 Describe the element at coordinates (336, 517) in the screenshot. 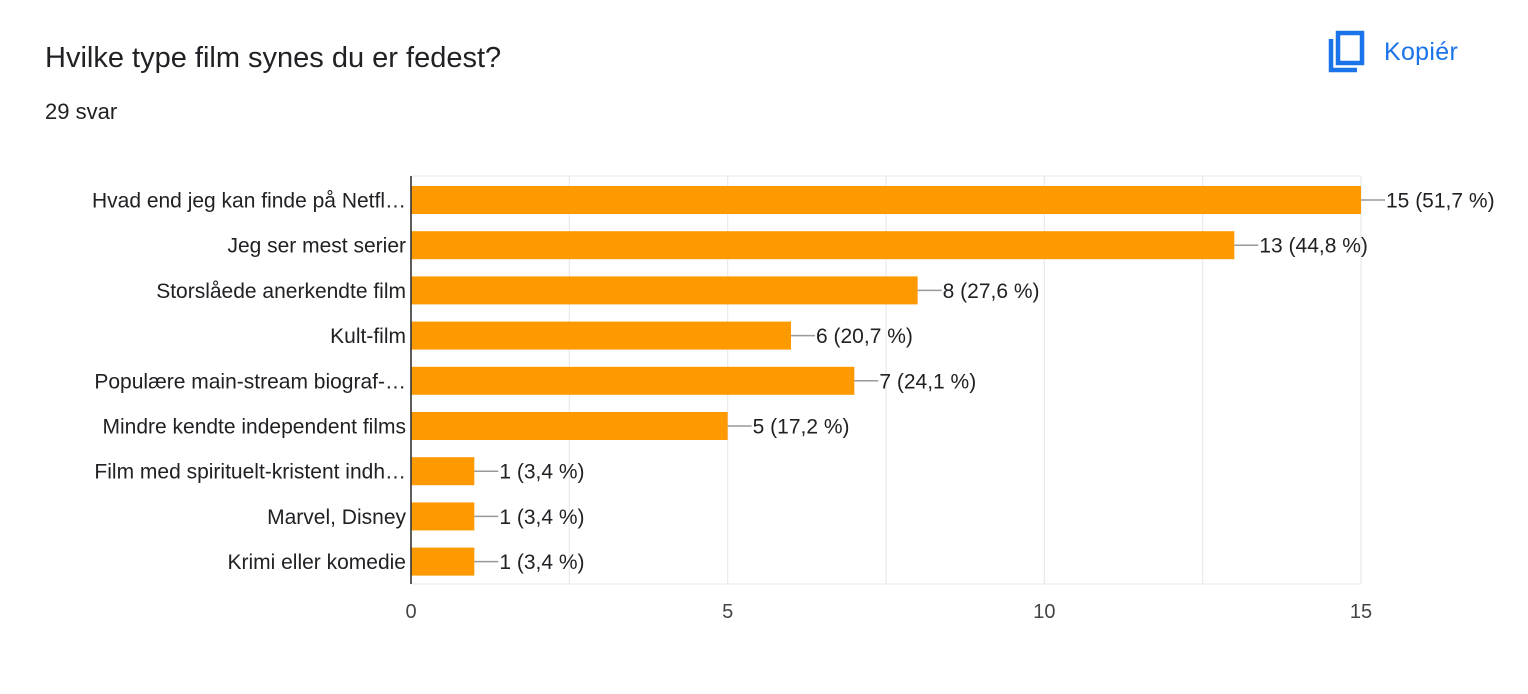

I see `category-label: Marvel, Disney` at that location.